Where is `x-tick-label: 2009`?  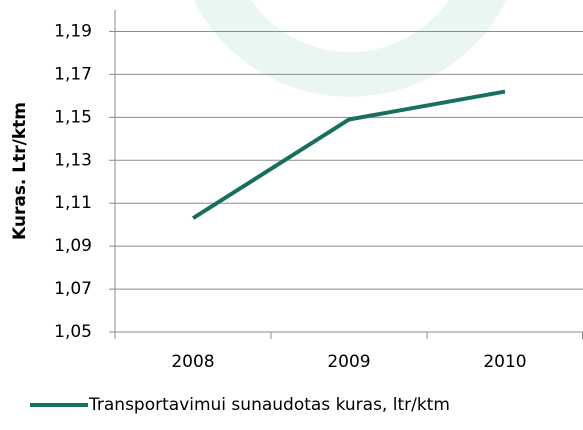 x-tick-label: 2009 is located at coordinates (348, 362).